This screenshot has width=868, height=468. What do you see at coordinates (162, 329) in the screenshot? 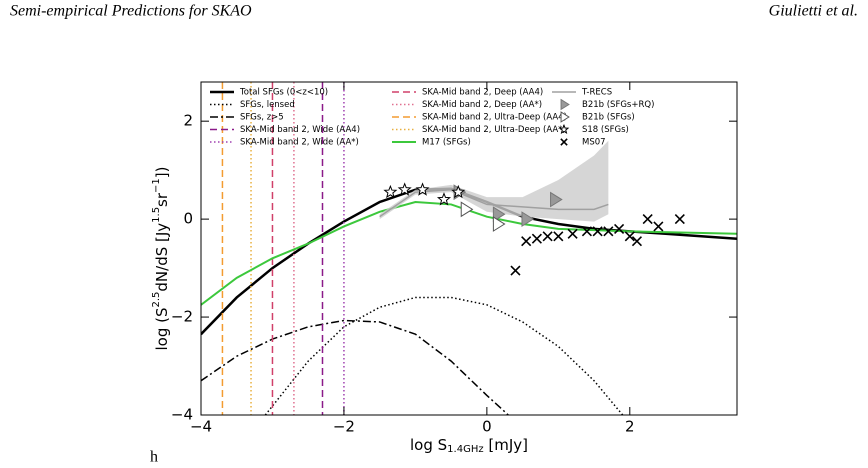
I see `y-axis-label-part: log (S` at bounding box center [162, 329].